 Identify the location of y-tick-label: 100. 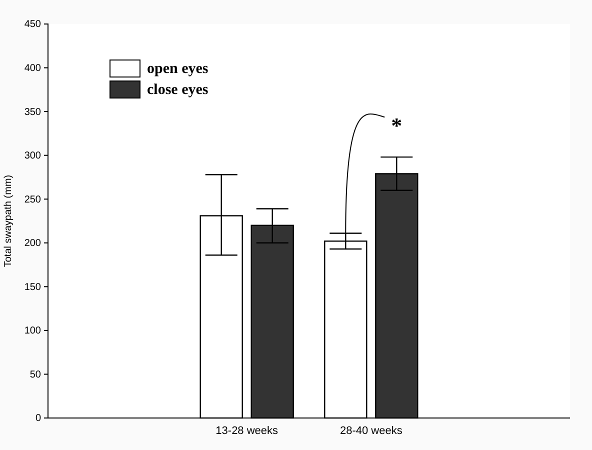
(33, 331).